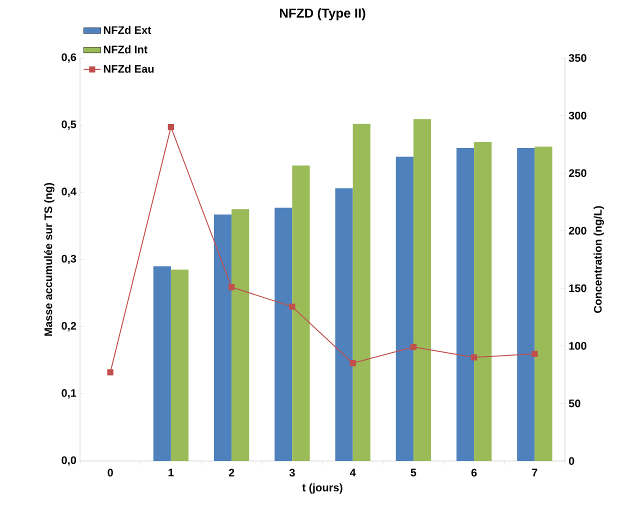 This screenshot has height=518, width=622. What do you see at coordinates (322, 488) in the screenshot?
I see `x-axis-title: t (jours)` at bounding box center [322, 488].